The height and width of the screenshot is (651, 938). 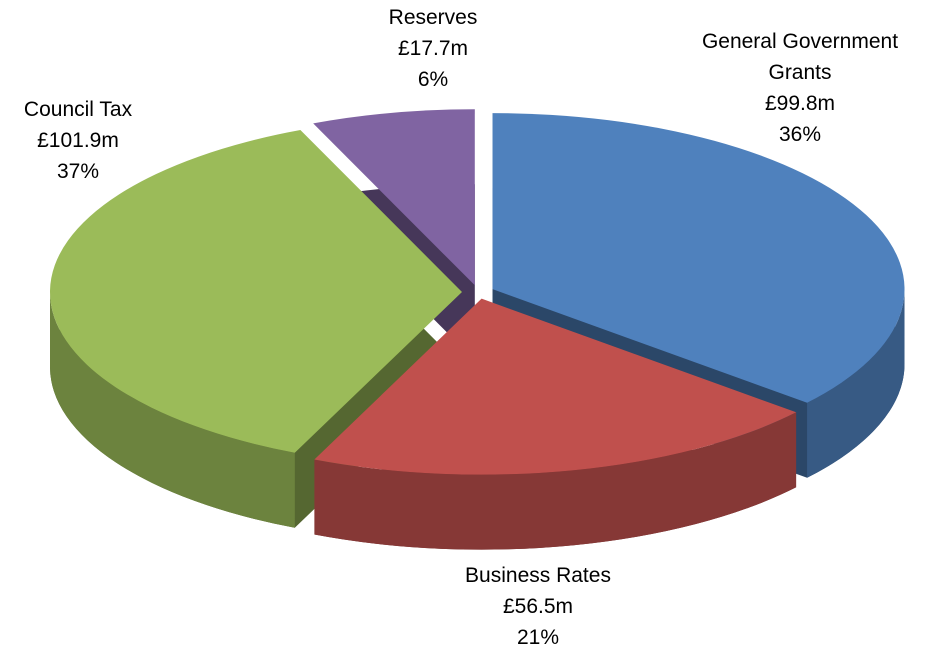 What do you see at coordinates (78, 171) in the screenshot?
I see `percentage-label: 37%` at bounding box center [78, 171].